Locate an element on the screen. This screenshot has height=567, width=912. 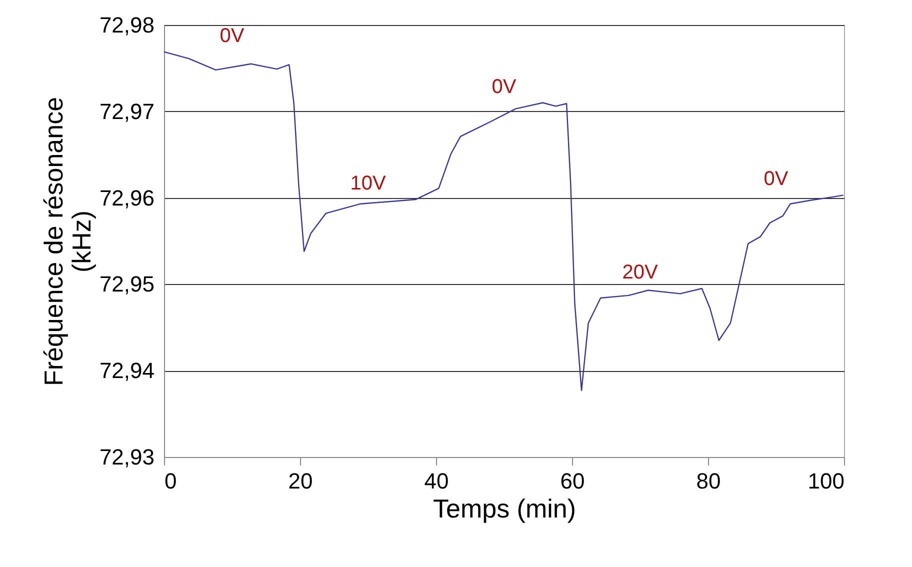
x-tick-label: 80 is located at coordinates (708, 481).